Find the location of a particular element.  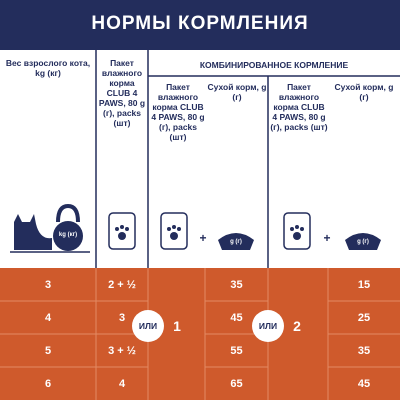

paw-icons is located at coordinates (209, 232).